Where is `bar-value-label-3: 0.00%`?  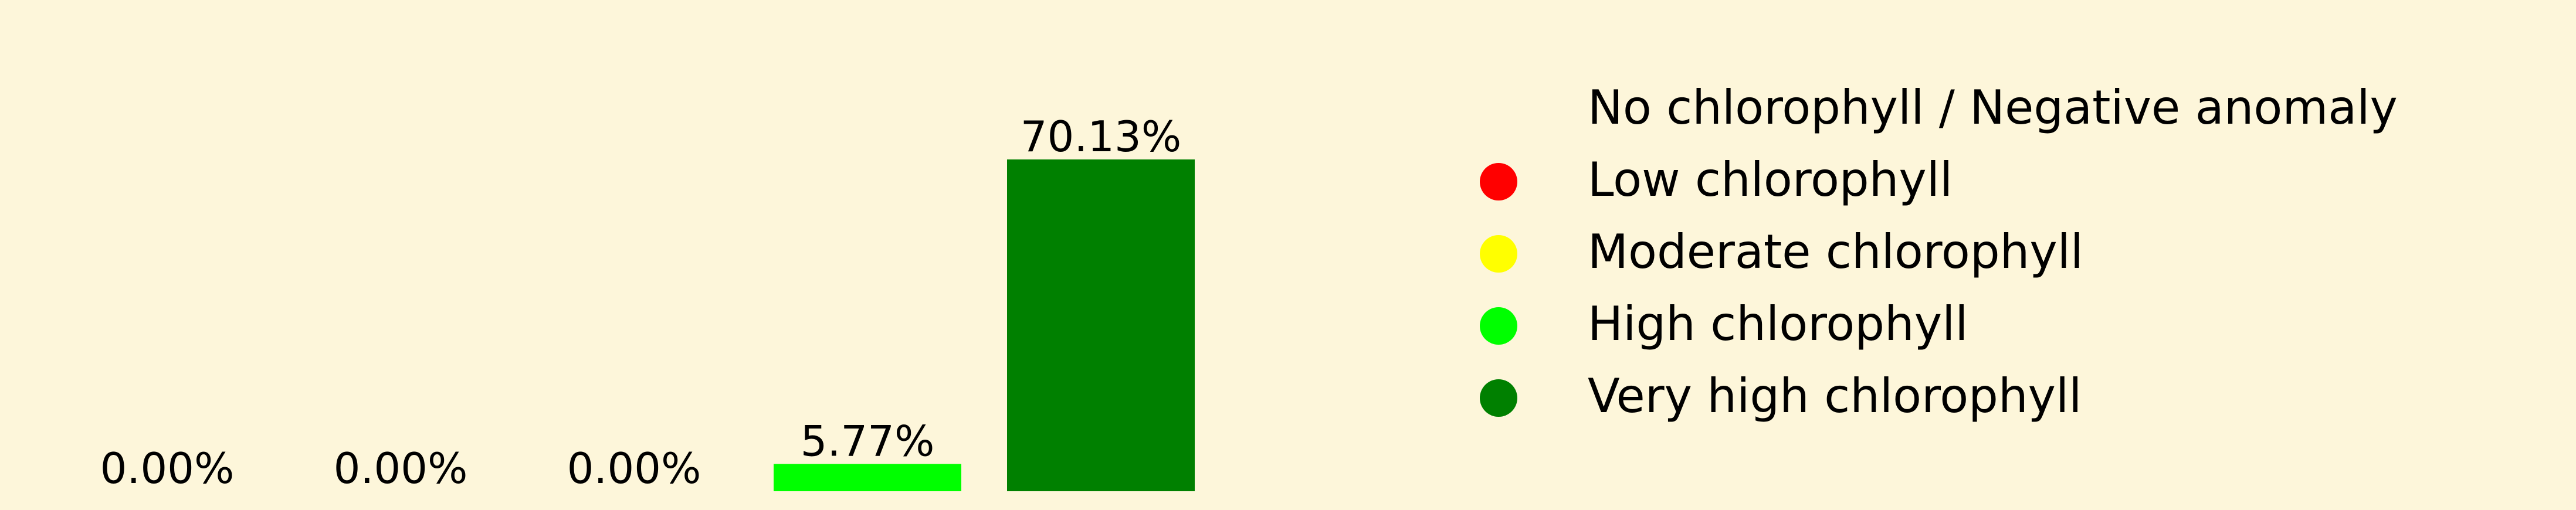
bar-value-label-3: 0.00% is located at coordinates (634, 468).